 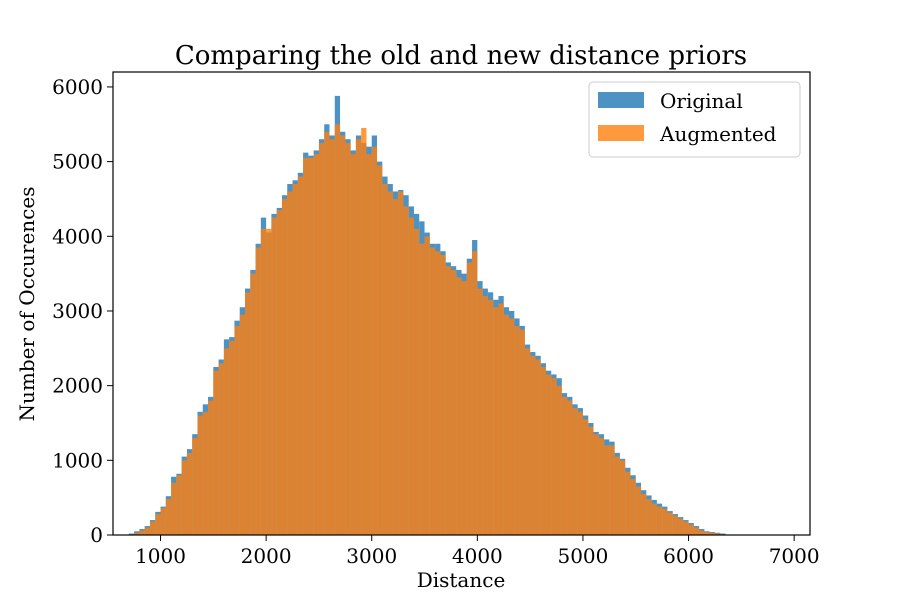 What do you see at coordinates (27, 304) in the screenshot?
I see `y-axis-label: Number of Occurences` at bounding box center [27, 304].